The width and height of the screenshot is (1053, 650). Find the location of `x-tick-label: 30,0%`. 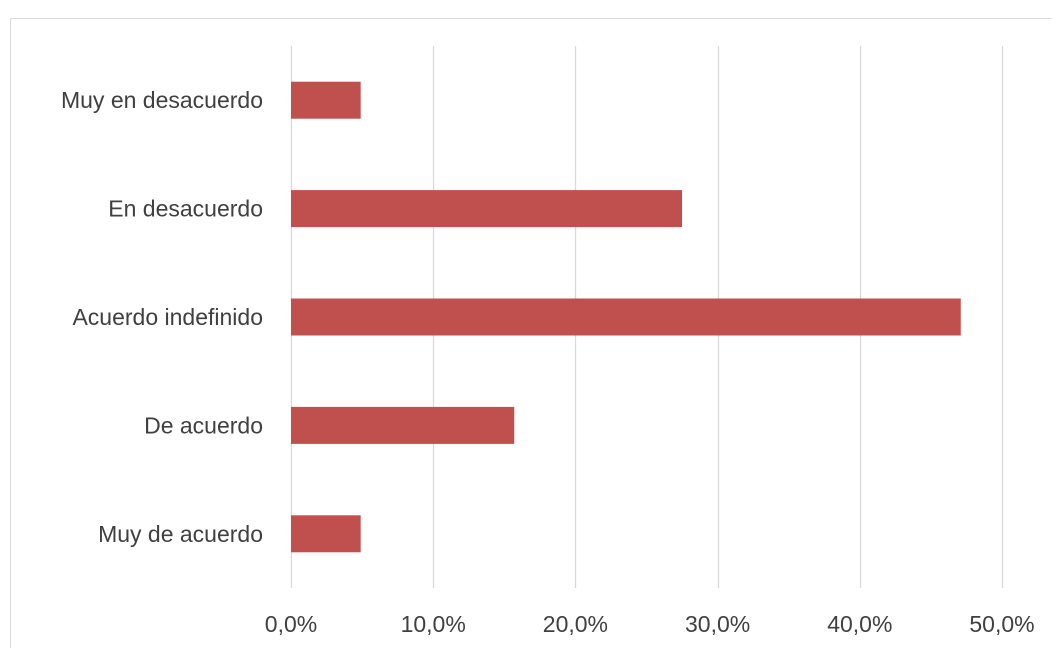

x-tick-label: 30,0% is located at coordinates (717, 624).